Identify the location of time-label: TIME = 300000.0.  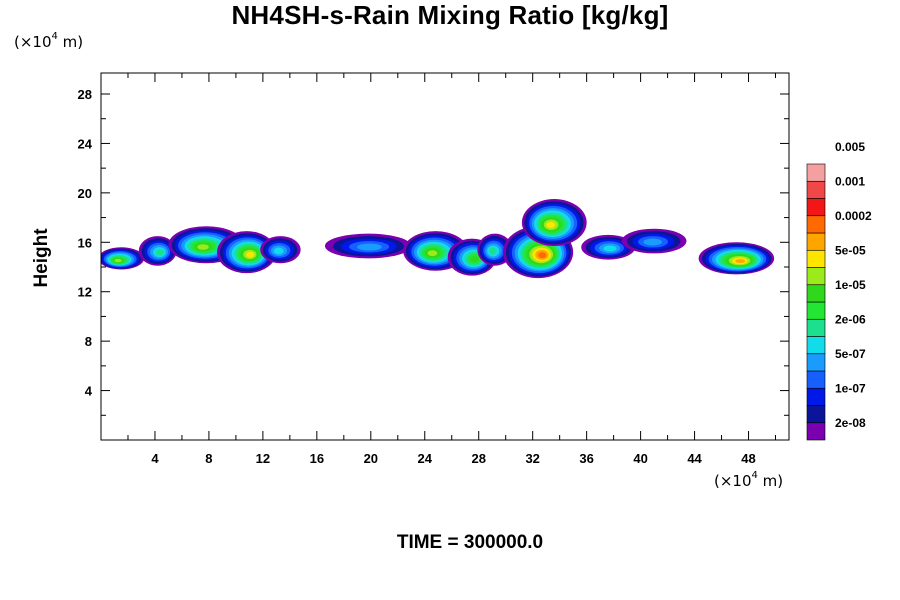
(470, 542).